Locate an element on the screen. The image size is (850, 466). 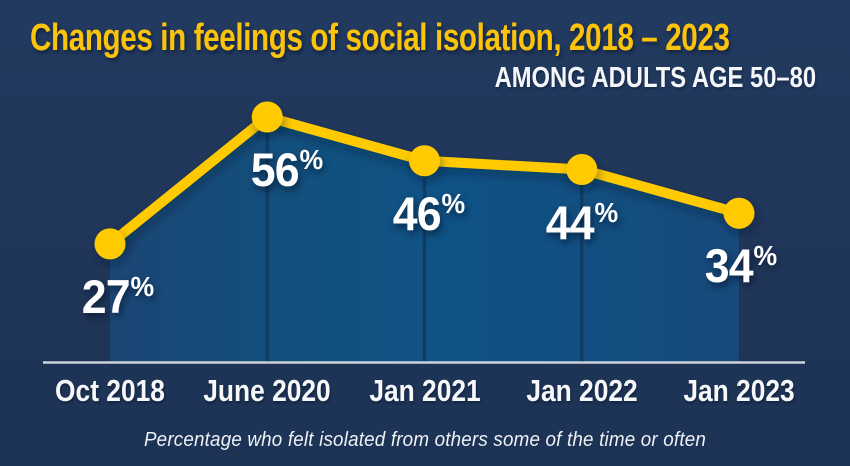
x-axis-label: Oct 2018 is located at coordinates (110, 390).